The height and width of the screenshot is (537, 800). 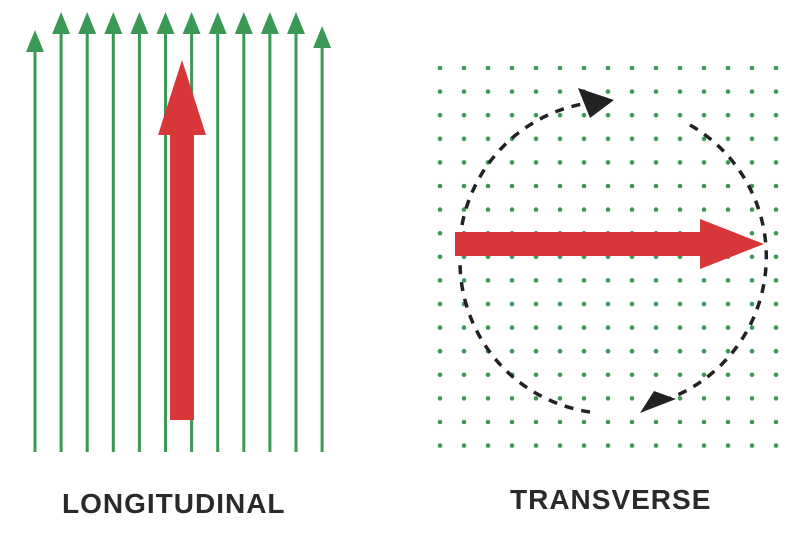 I want to click on arrow-shaft, so click(x=182, y=274).